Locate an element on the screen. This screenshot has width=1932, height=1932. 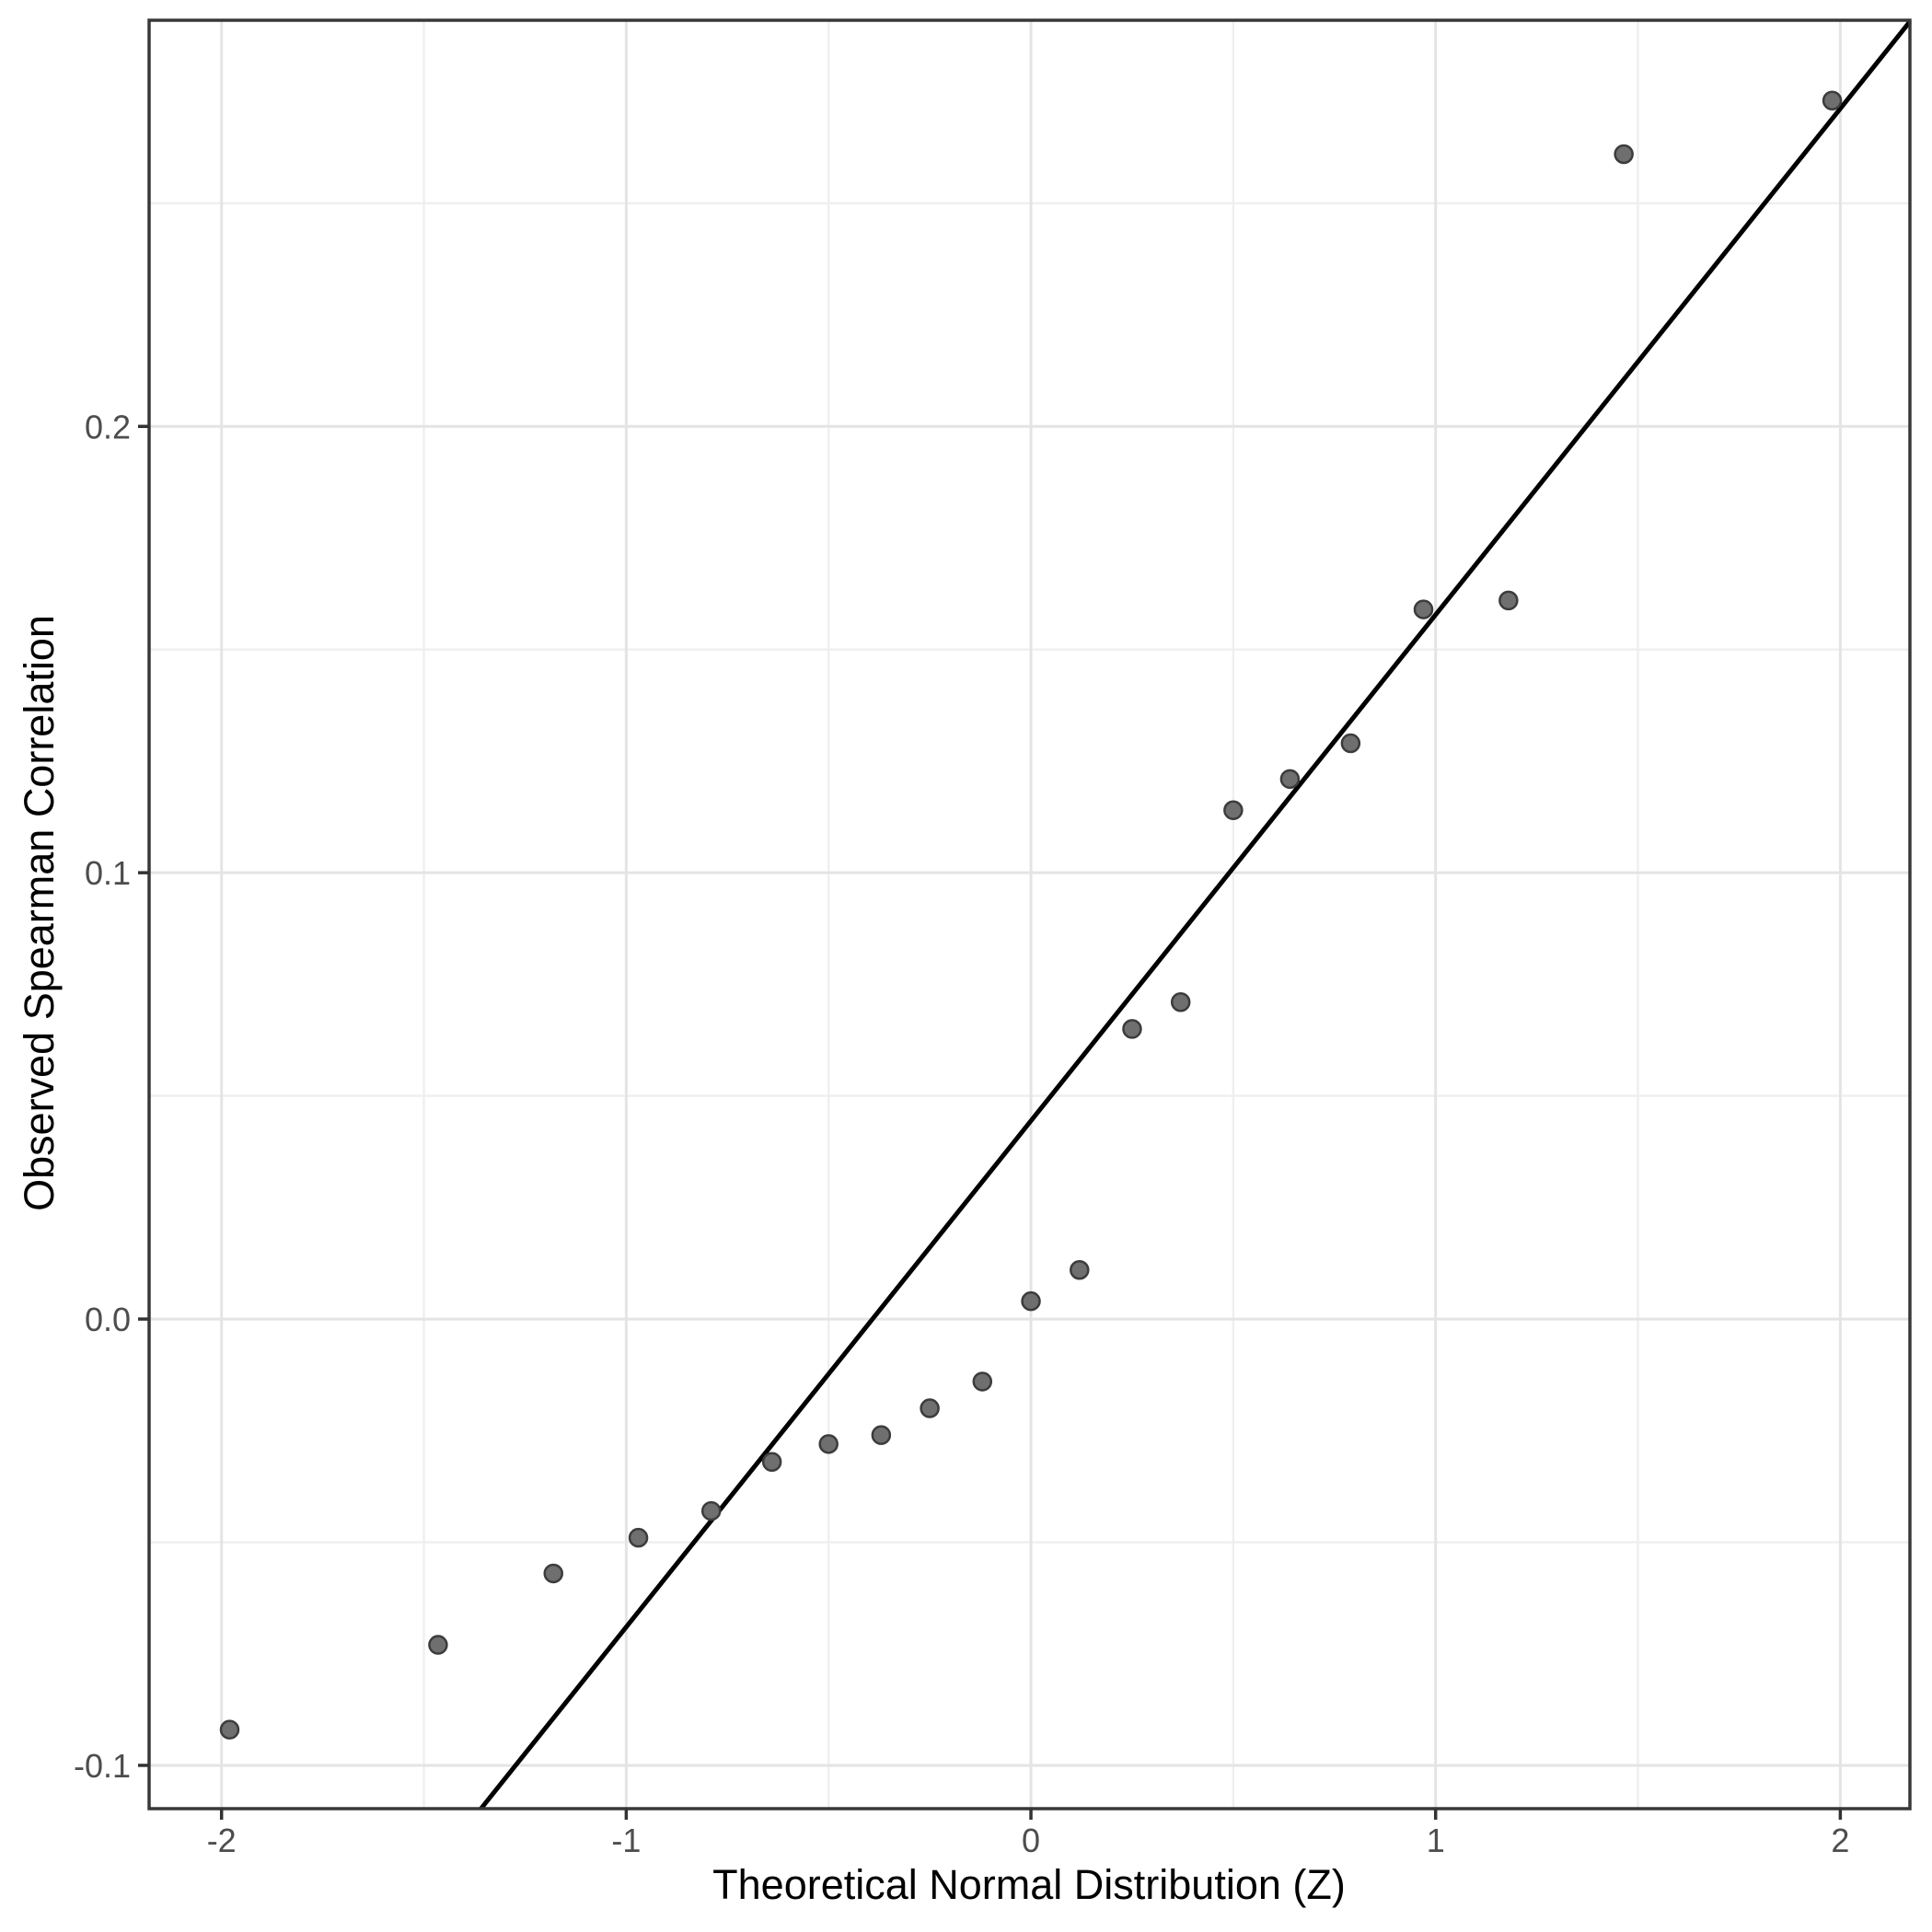
x-axis-title: Theoretical Normal Distribution (Z) is located at coordinates (1029, 1885).